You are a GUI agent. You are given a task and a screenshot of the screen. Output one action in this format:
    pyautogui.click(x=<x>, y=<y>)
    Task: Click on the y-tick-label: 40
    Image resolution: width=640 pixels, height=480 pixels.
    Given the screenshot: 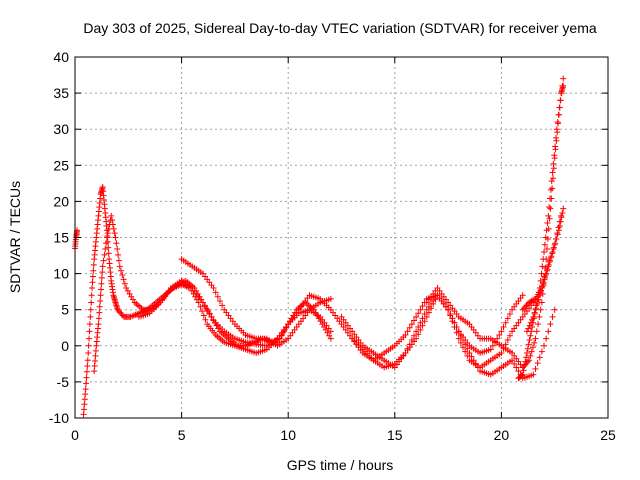 What is the action you would take?
    pyautogui.click(x=61, y=57)
    